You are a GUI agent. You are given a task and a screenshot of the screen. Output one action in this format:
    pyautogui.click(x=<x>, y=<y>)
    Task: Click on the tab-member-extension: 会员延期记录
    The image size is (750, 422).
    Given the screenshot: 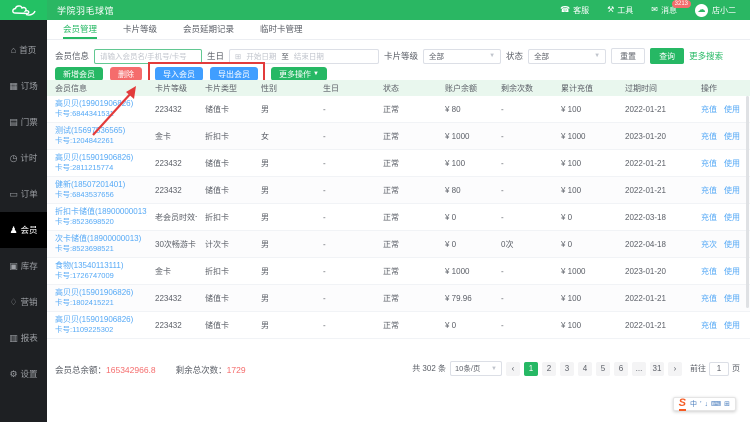 What is the action you would take?
    pyautogui.click(x=209, y=28)
    